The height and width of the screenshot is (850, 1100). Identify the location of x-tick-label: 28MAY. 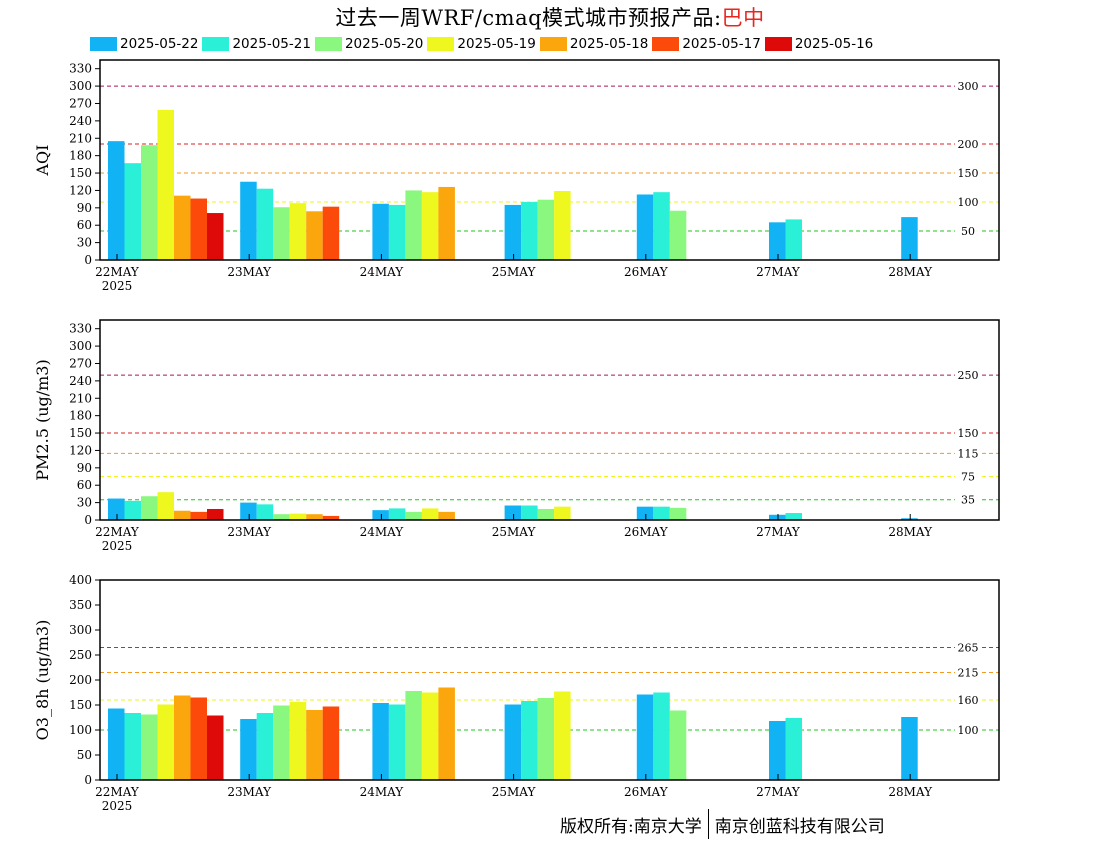
(910, 272).